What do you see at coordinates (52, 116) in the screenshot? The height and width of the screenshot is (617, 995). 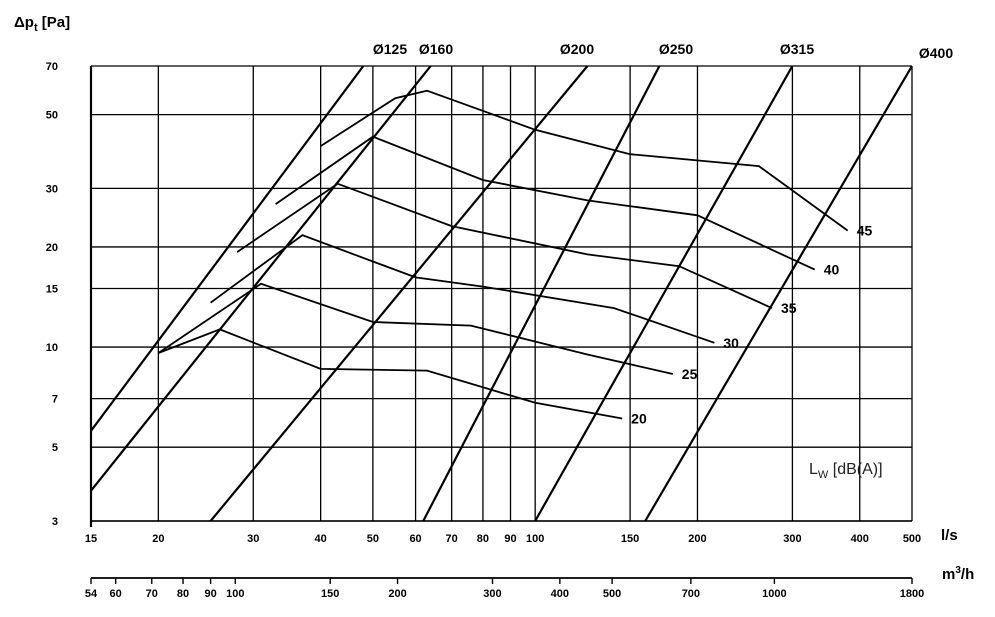 I see `y-tick-label: 50` at bounding box center [52, 116].